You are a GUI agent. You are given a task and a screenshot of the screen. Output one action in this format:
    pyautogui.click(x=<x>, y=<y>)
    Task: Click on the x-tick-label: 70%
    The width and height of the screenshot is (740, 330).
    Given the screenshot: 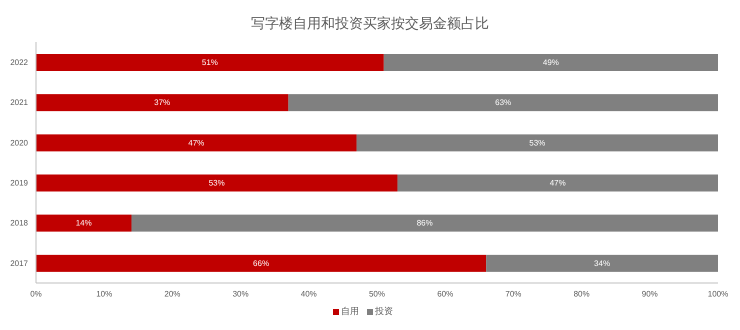 What is the action you would take?
    pyautogui.click(x=513, y=294)
    